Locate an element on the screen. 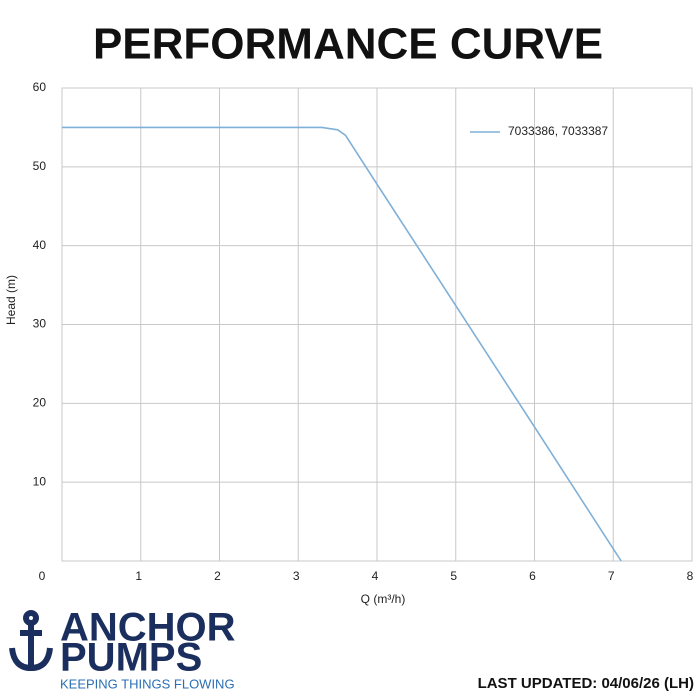  x-tick-label: 2 is located at coordinates (217, 576).